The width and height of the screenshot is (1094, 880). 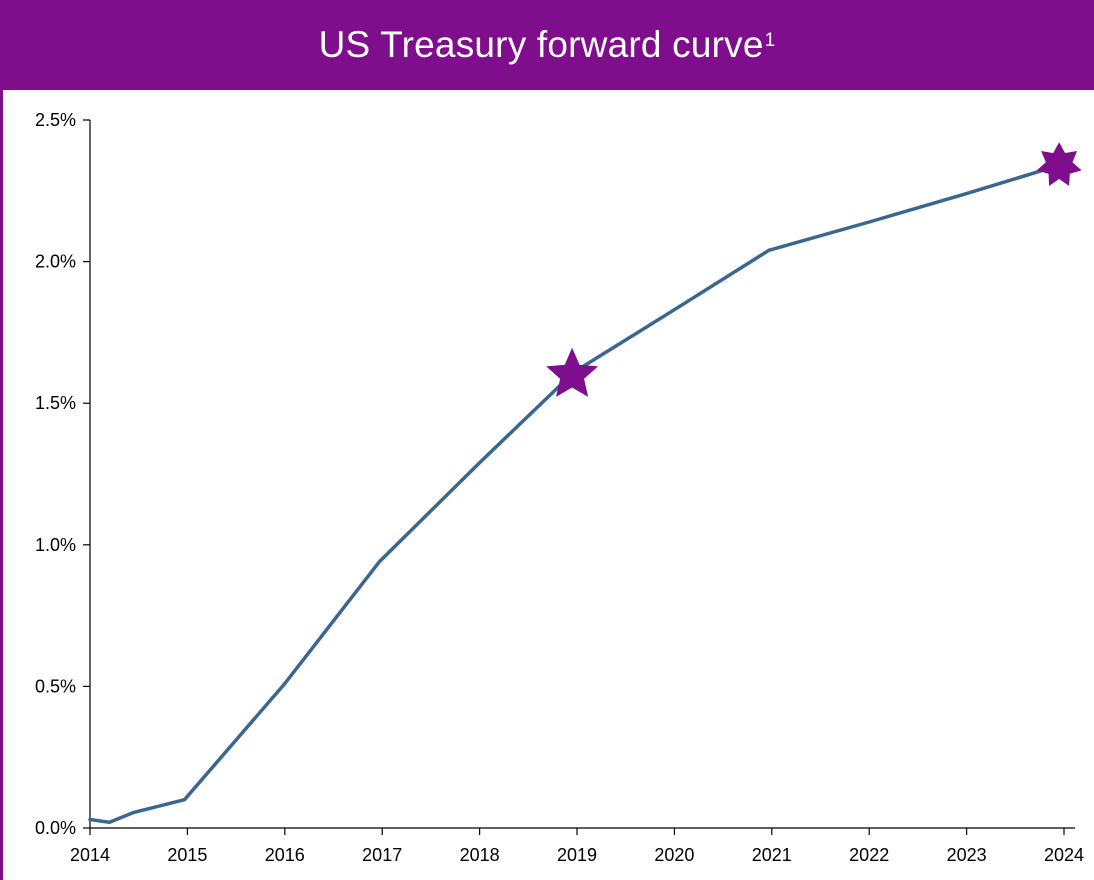 What do you see at coordinates (55, 403) in the screenshot?
I see `y-tick-label: 1.5%` at bounding box center [55, 403].